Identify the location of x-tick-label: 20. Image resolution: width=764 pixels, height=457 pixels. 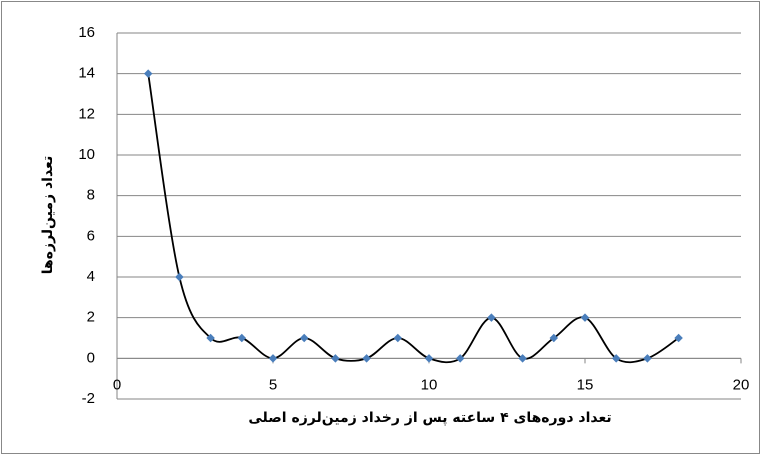
(741, 384).